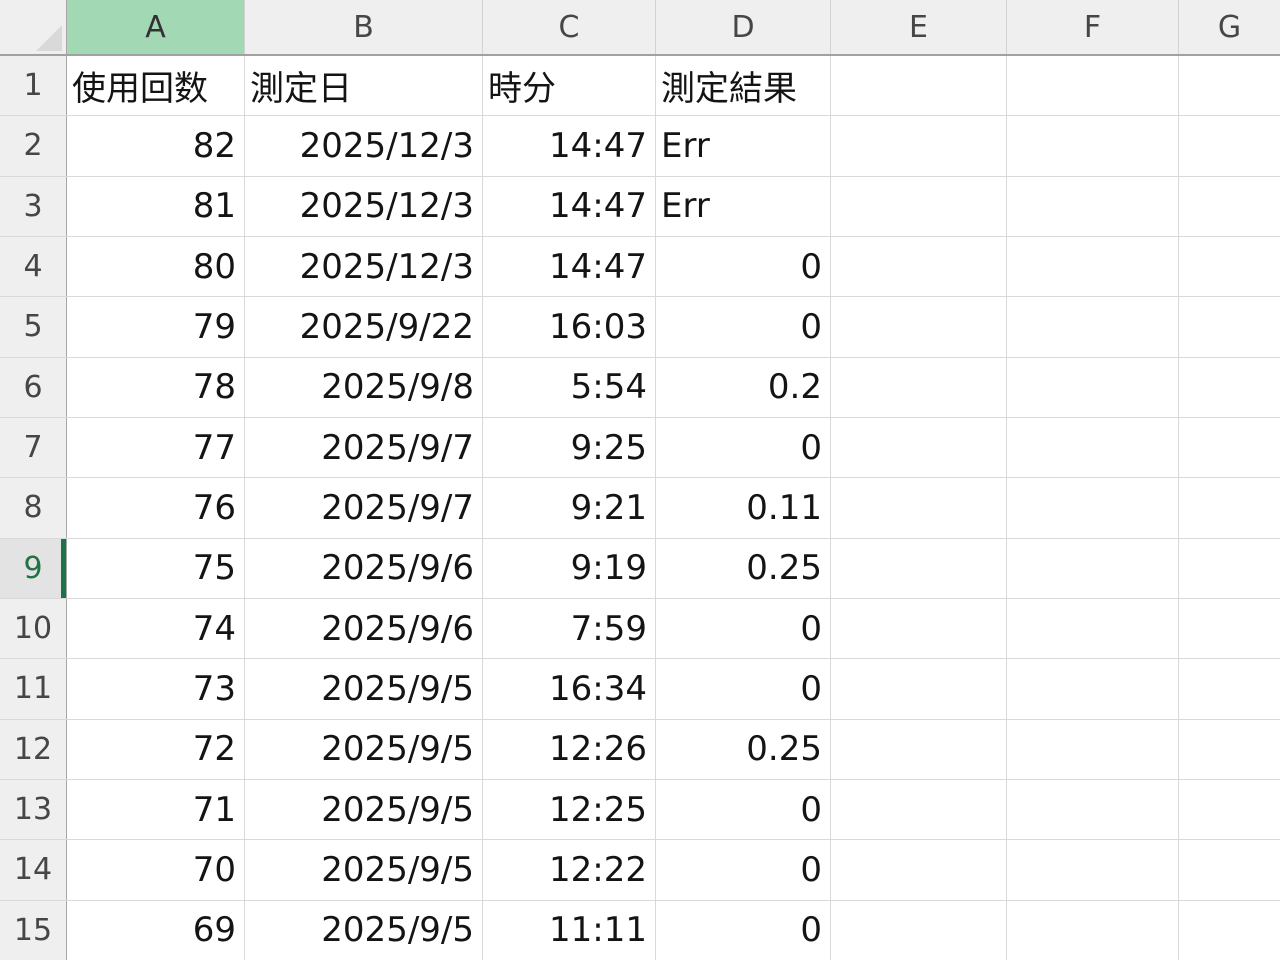 The height and width of the screenshot is (960, 1280). What do you see at coordinates (569, 870) in the screenshot?
I see `cell: 12:22` at bounding box center [569, 870].